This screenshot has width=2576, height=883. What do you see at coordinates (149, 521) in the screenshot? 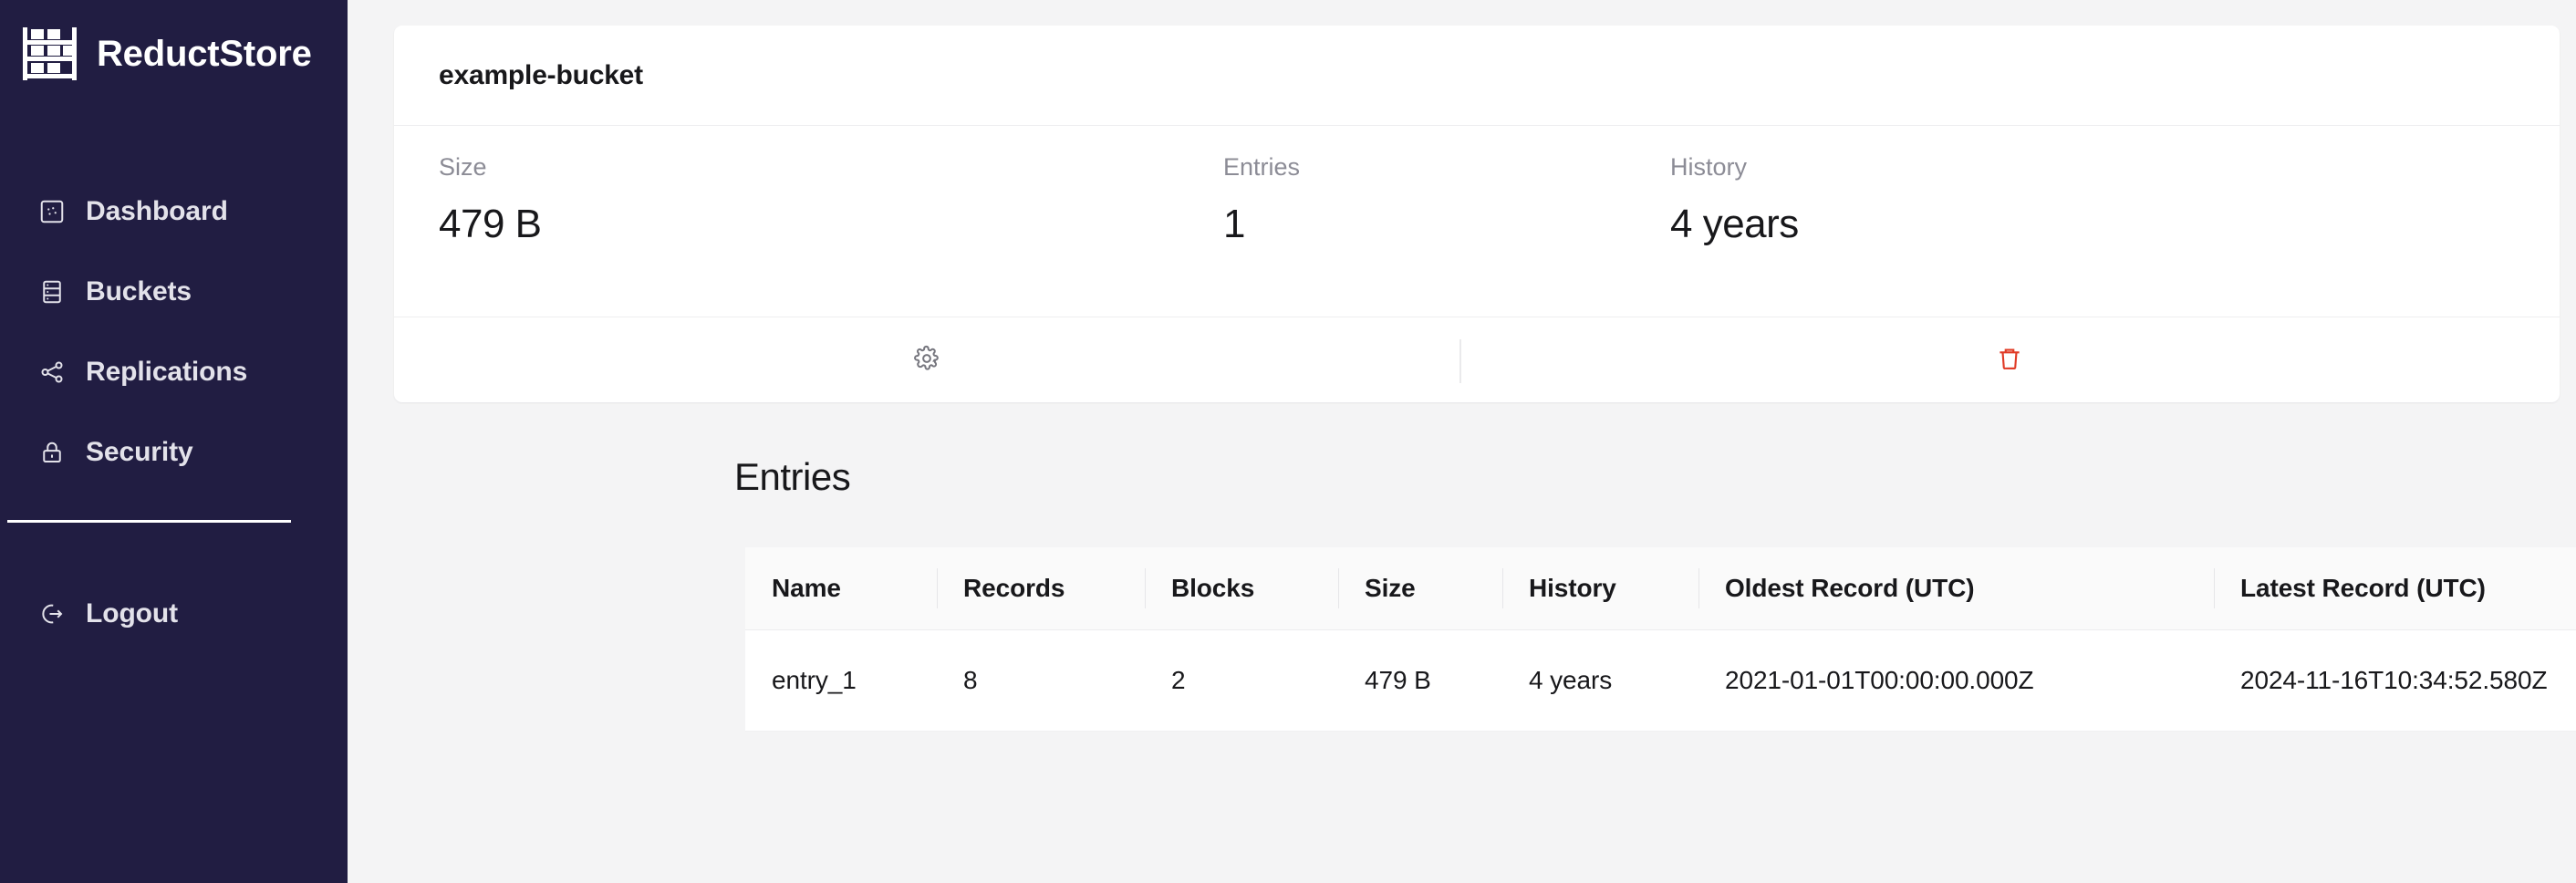
I see `sidebar-divider` at bounding box center [149, 521].